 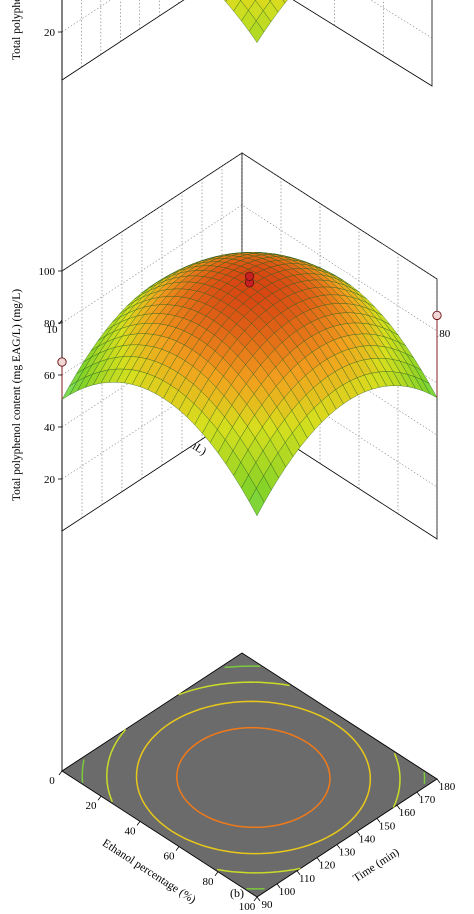 I want to click on design-points-above, so click(x=249, y=279).